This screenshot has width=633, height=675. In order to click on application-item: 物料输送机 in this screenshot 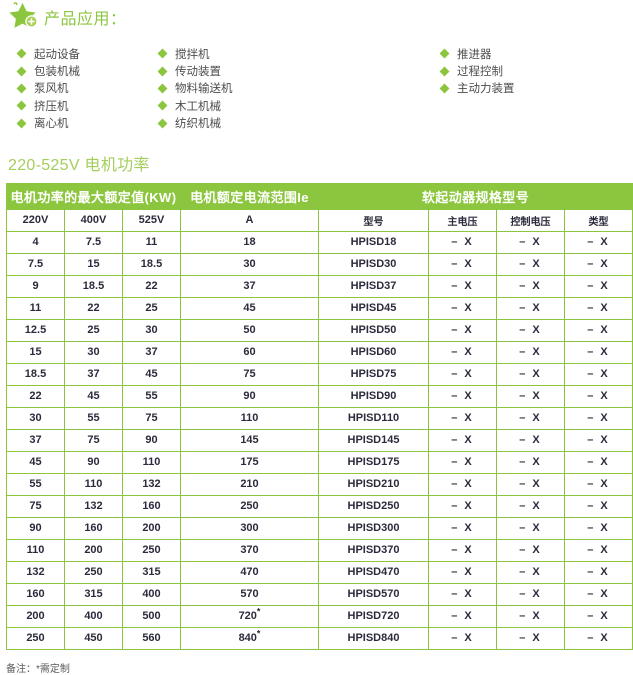, I will do `click(229, 88)`.